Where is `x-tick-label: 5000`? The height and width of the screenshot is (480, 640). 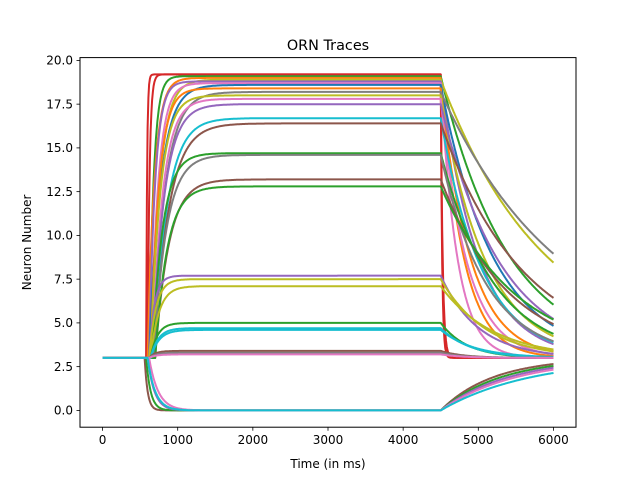 x-tick-label: 5000 is located at coordinates (478, 440).